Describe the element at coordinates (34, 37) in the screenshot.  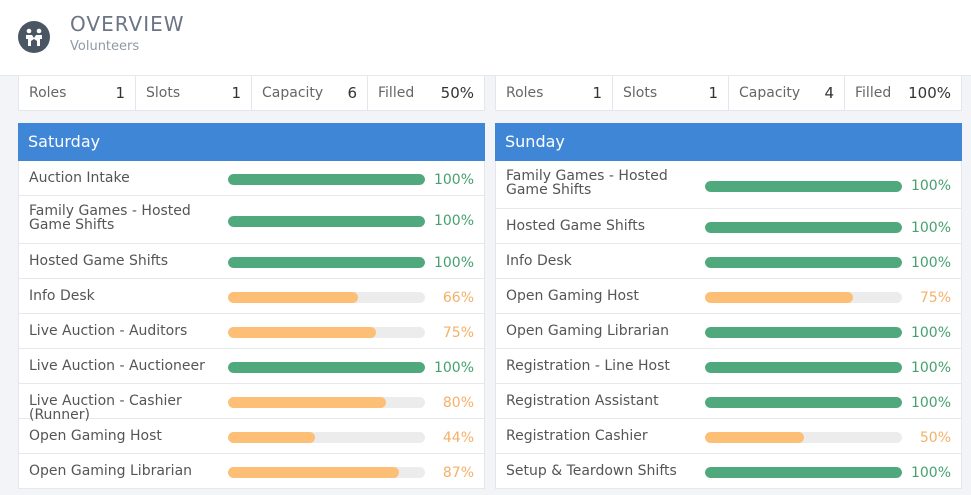
I see `volunteers-icon` at that location.